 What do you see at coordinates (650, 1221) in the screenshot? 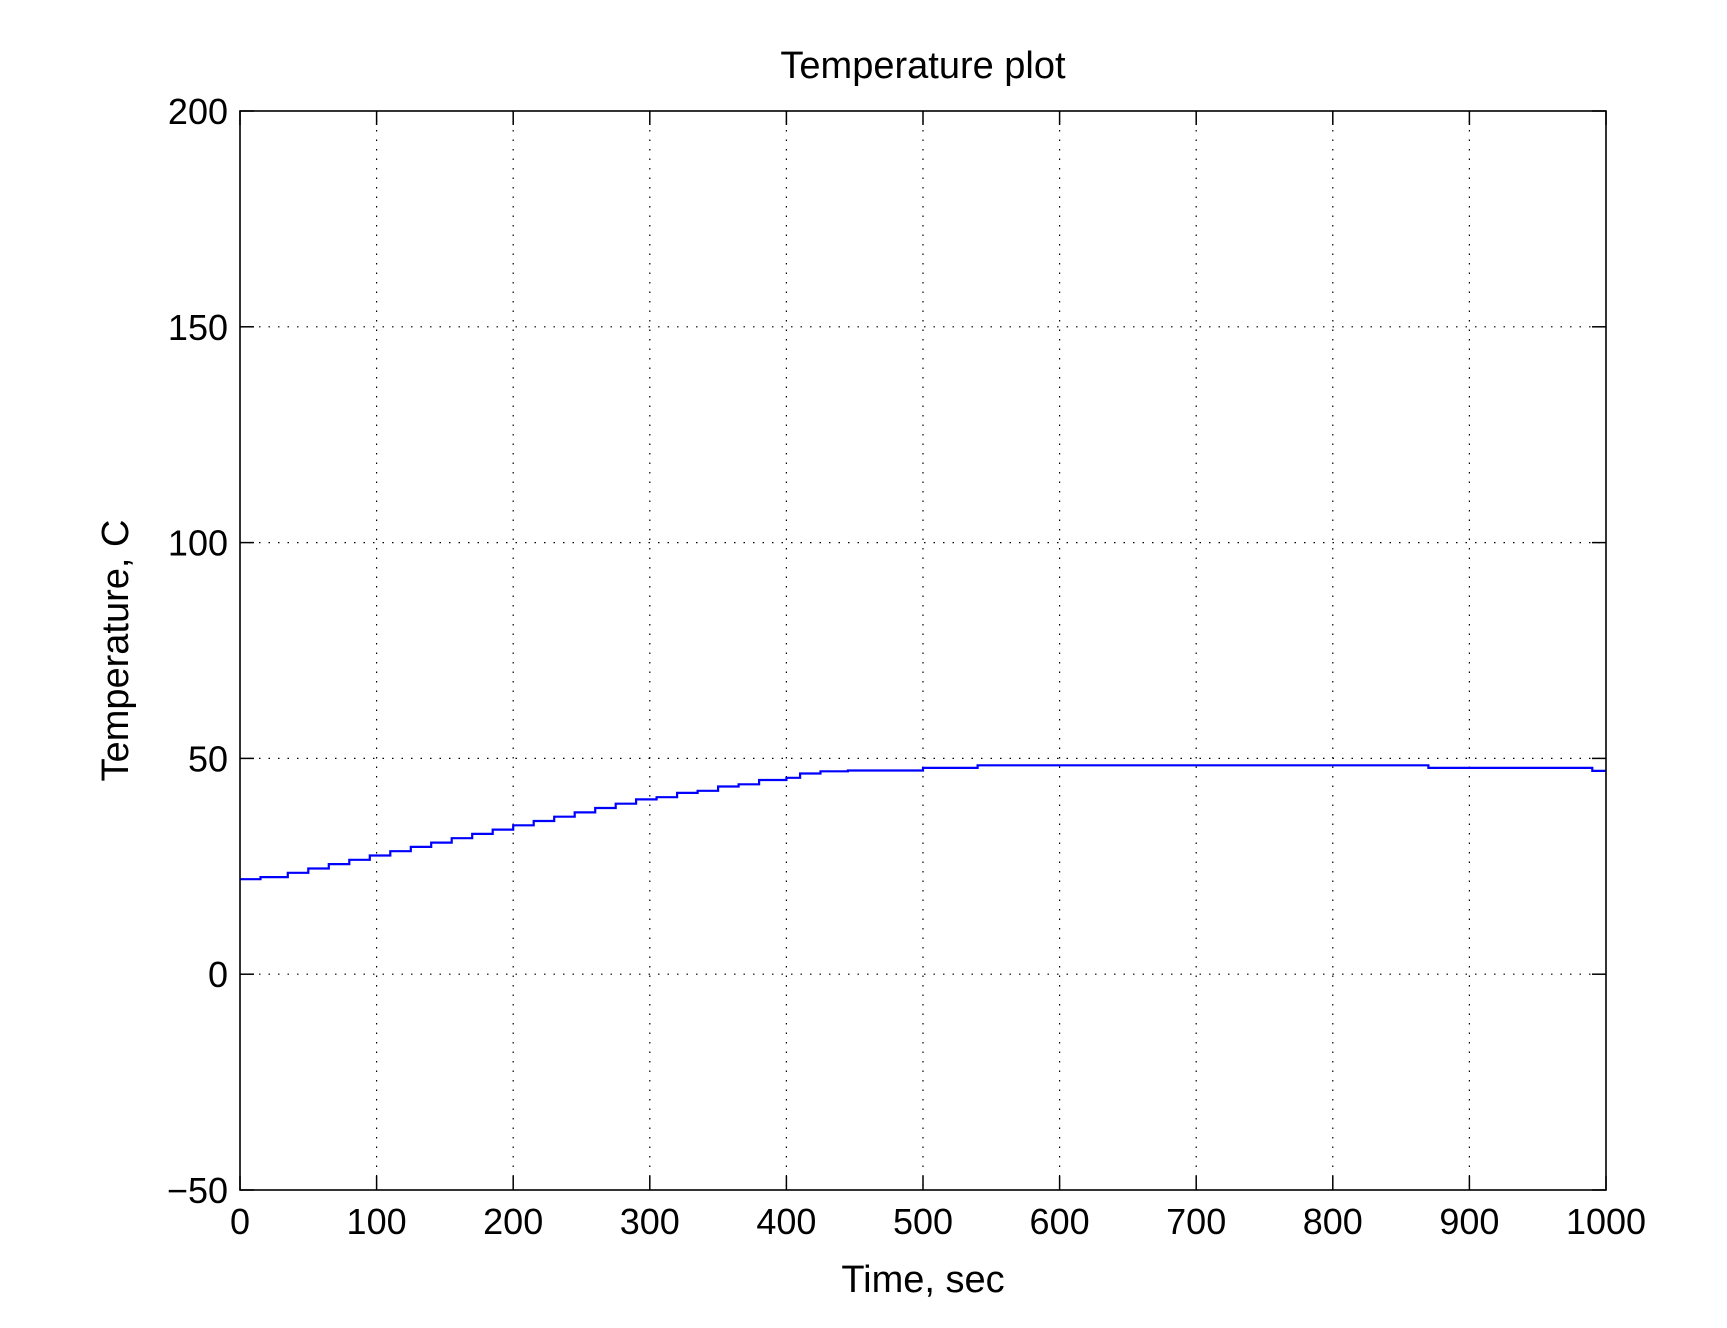
I see `x-tick-label: 300` at bounding box center [650, 1221].